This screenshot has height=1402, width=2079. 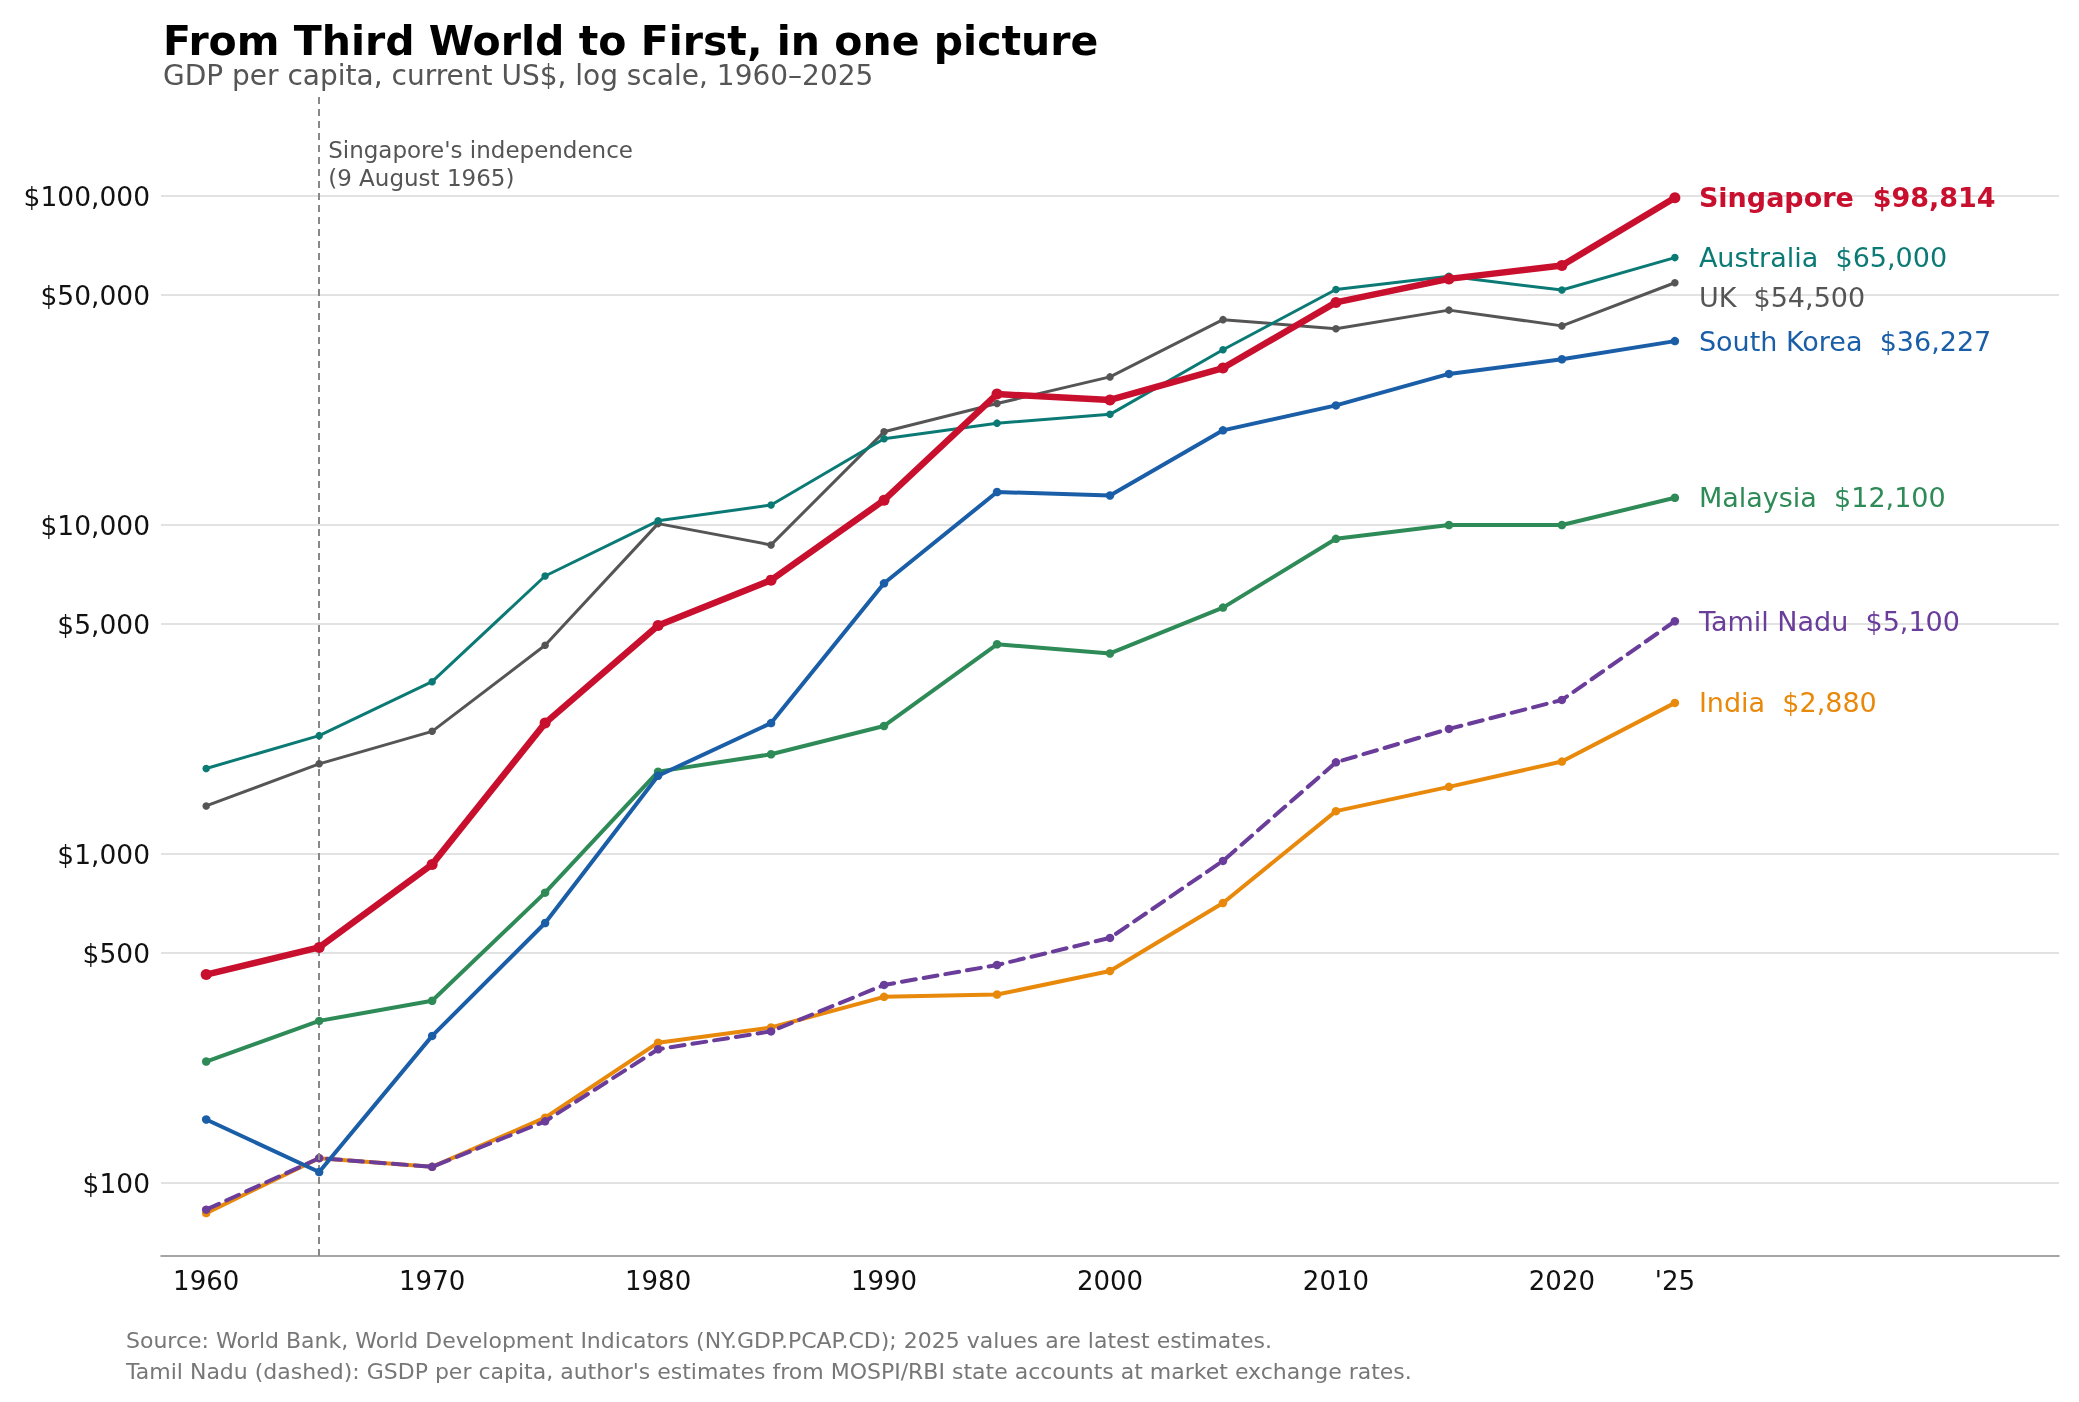 I want to click on x-tick-label: 2000, so click(x=1110, y=1281).